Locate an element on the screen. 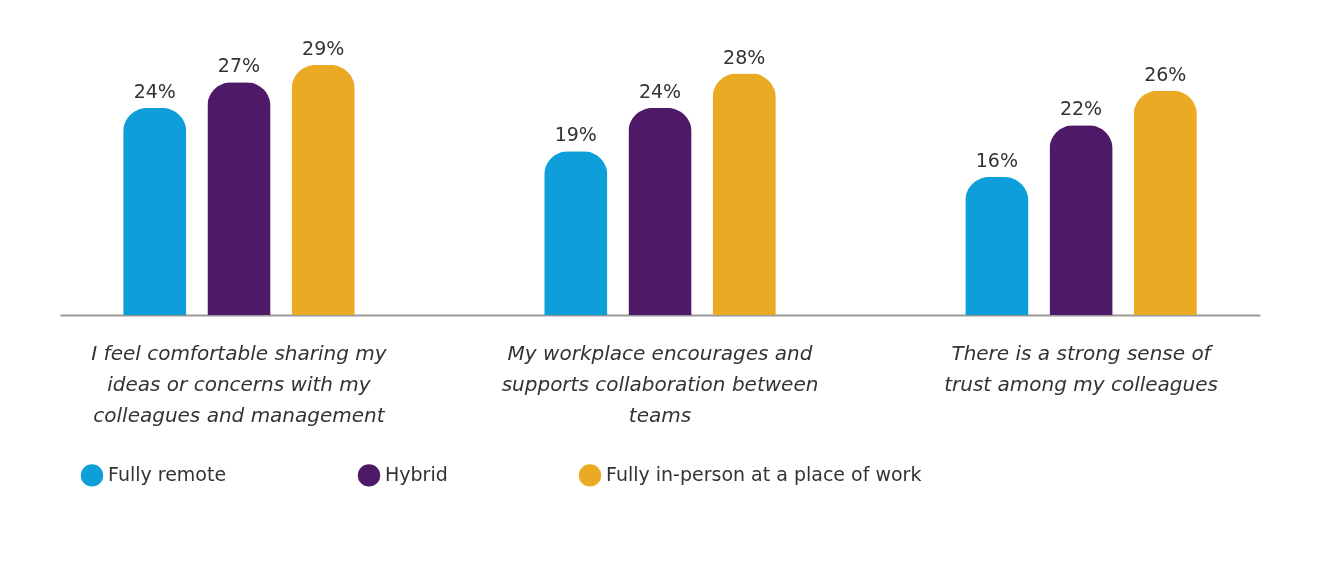 This screenshot has height=563, width=1329. data-label: 19% is located at coordinates (575, 134).